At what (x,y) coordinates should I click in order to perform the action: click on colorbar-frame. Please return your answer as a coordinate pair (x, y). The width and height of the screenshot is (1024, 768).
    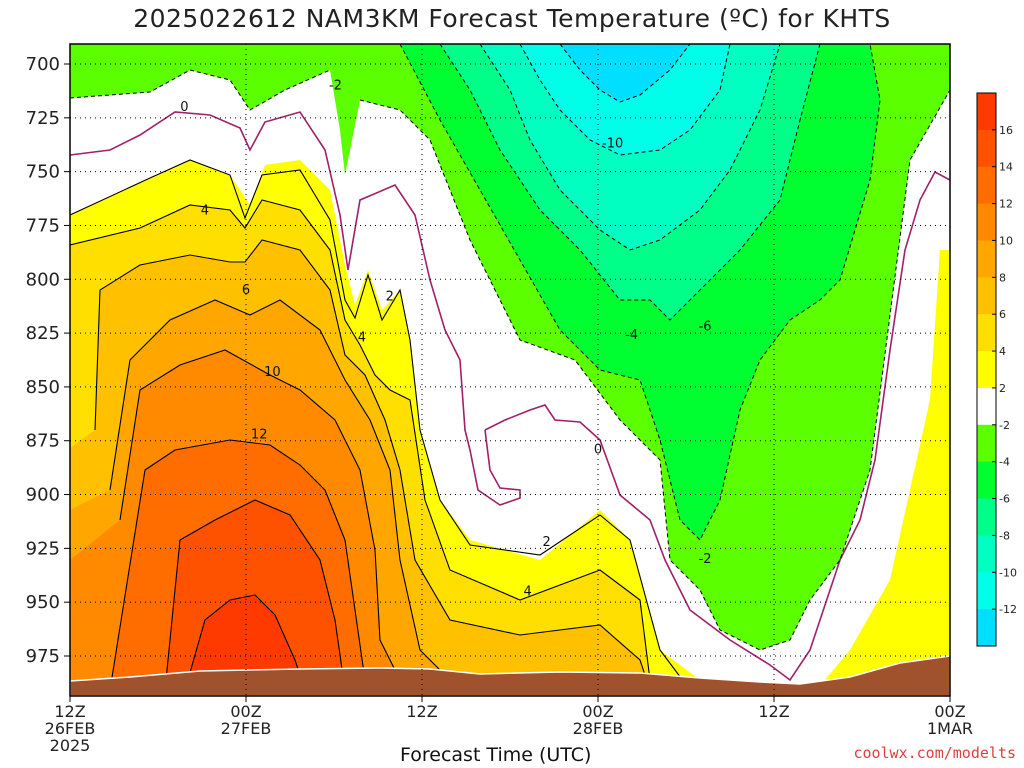
    Looking at the image, I should click on (986, 369).